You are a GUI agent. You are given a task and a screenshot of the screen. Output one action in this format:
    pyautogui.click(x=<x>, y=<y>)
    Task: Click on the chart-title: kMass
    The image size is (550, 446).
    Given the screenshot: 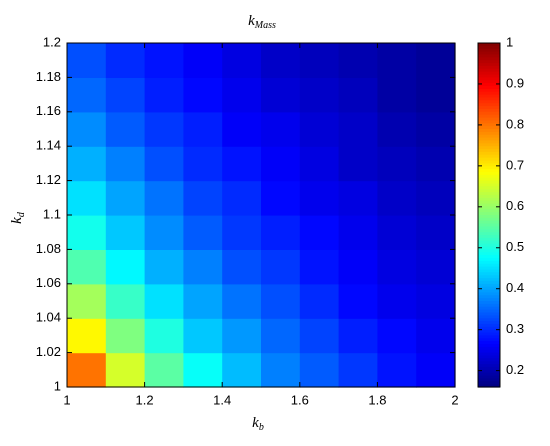 What is the action you would take?
    pyautogui.click(x=262, y=22)
    